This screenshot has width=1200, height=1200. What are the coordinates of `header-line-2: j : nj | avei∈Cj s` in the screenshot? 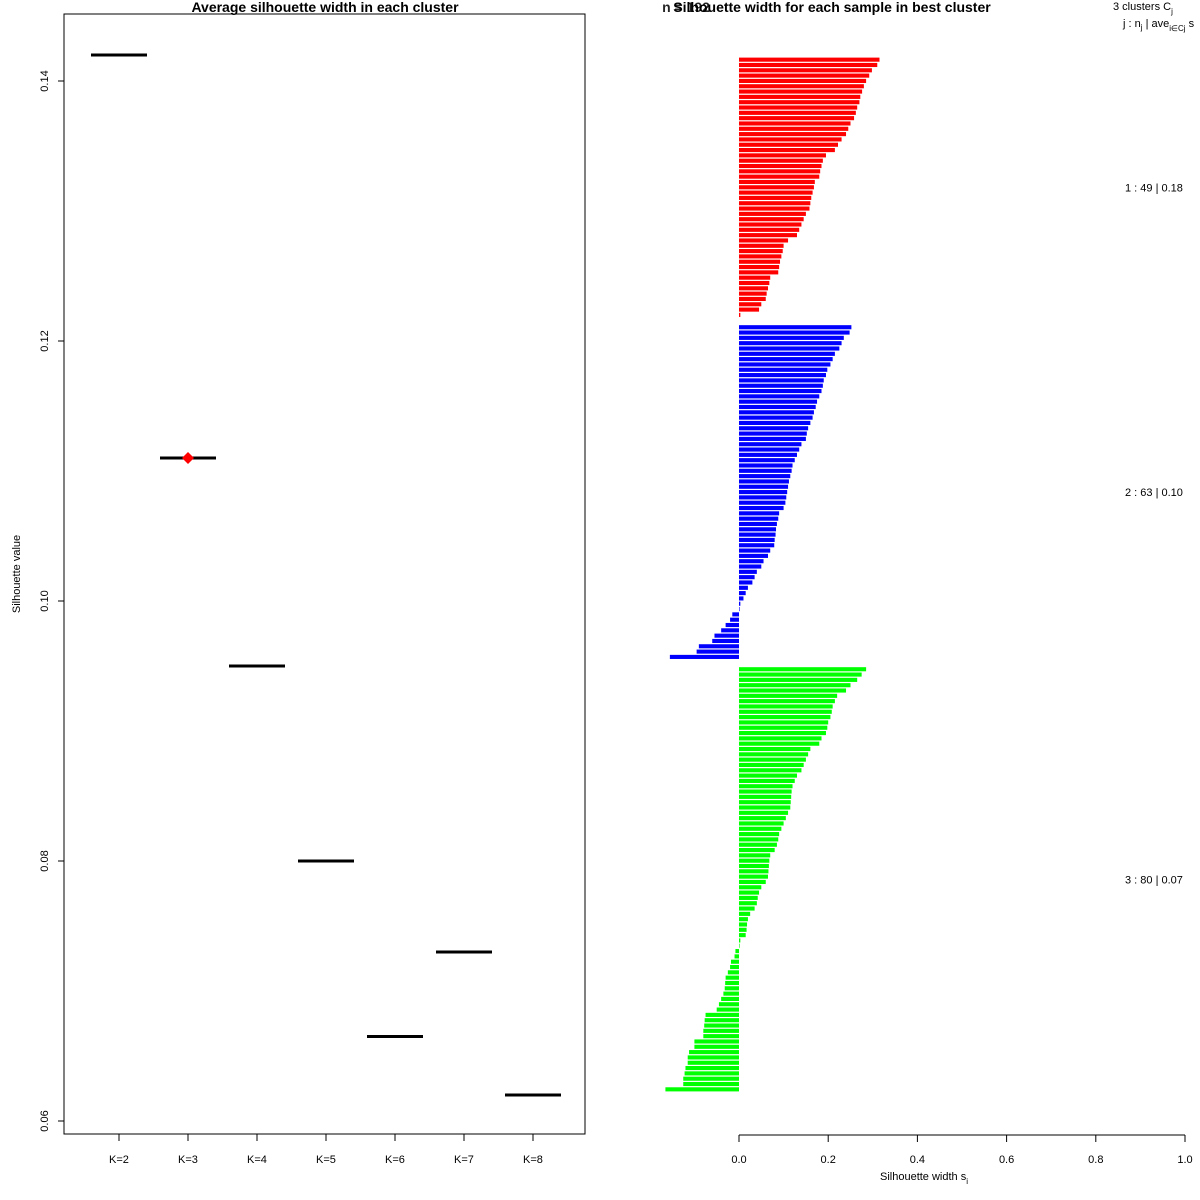 It's located at (1158, 25).